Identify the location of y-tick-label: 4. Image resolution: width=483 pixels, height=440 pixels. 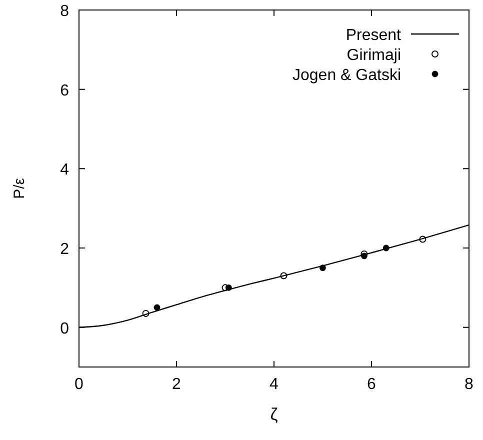
(65, 170).